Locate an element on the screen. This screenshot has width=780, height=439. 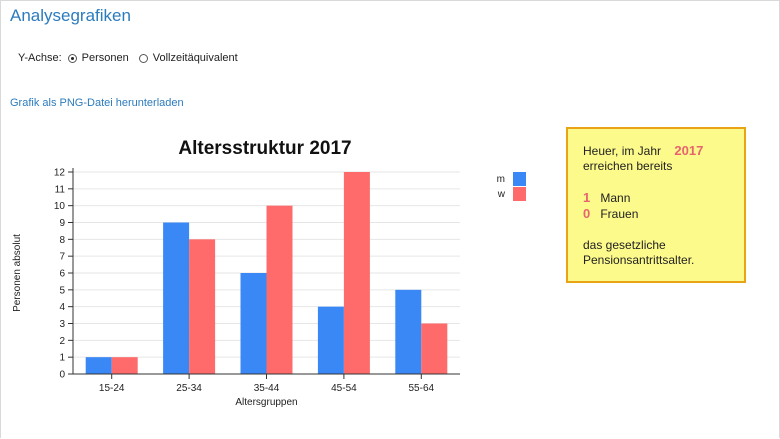
info-women-count: 0 is located at coordinates (587, 213).